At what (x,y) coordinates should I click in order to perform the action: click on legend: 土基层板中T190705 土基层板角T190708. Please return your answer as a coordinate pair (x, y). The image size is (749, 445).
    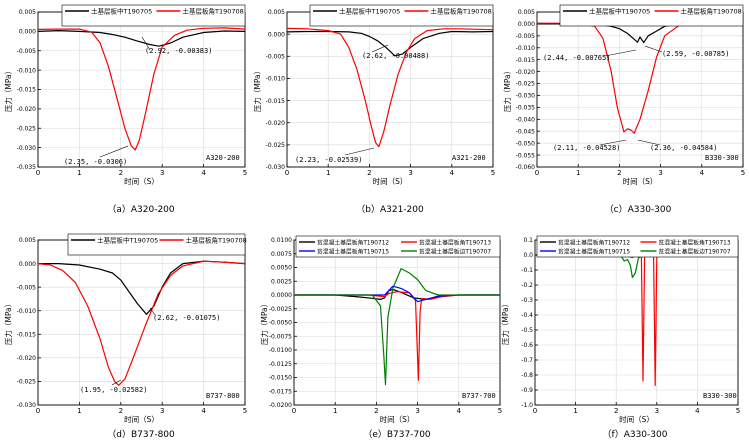
    Looking at the image, I should click on (153, 15).